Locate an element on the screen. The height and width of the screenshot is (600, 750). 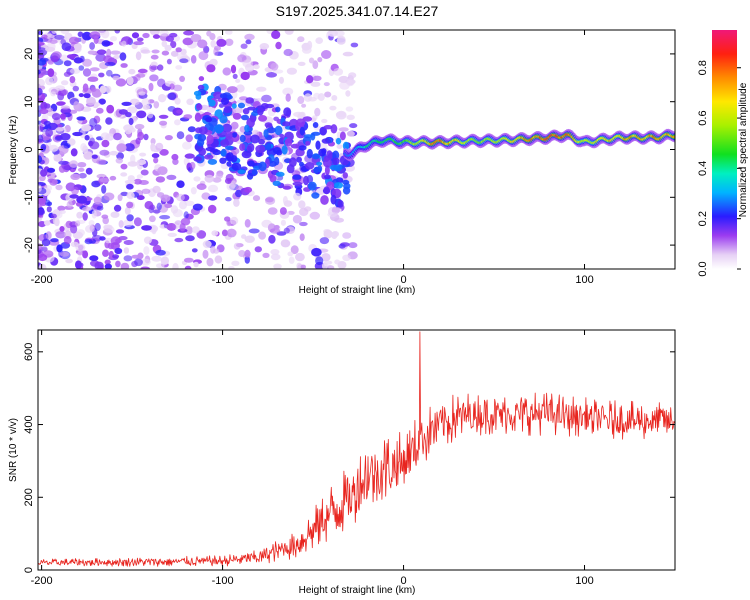
spectrogram-y-tick-label: 10 is located at coordinates (29, 102).